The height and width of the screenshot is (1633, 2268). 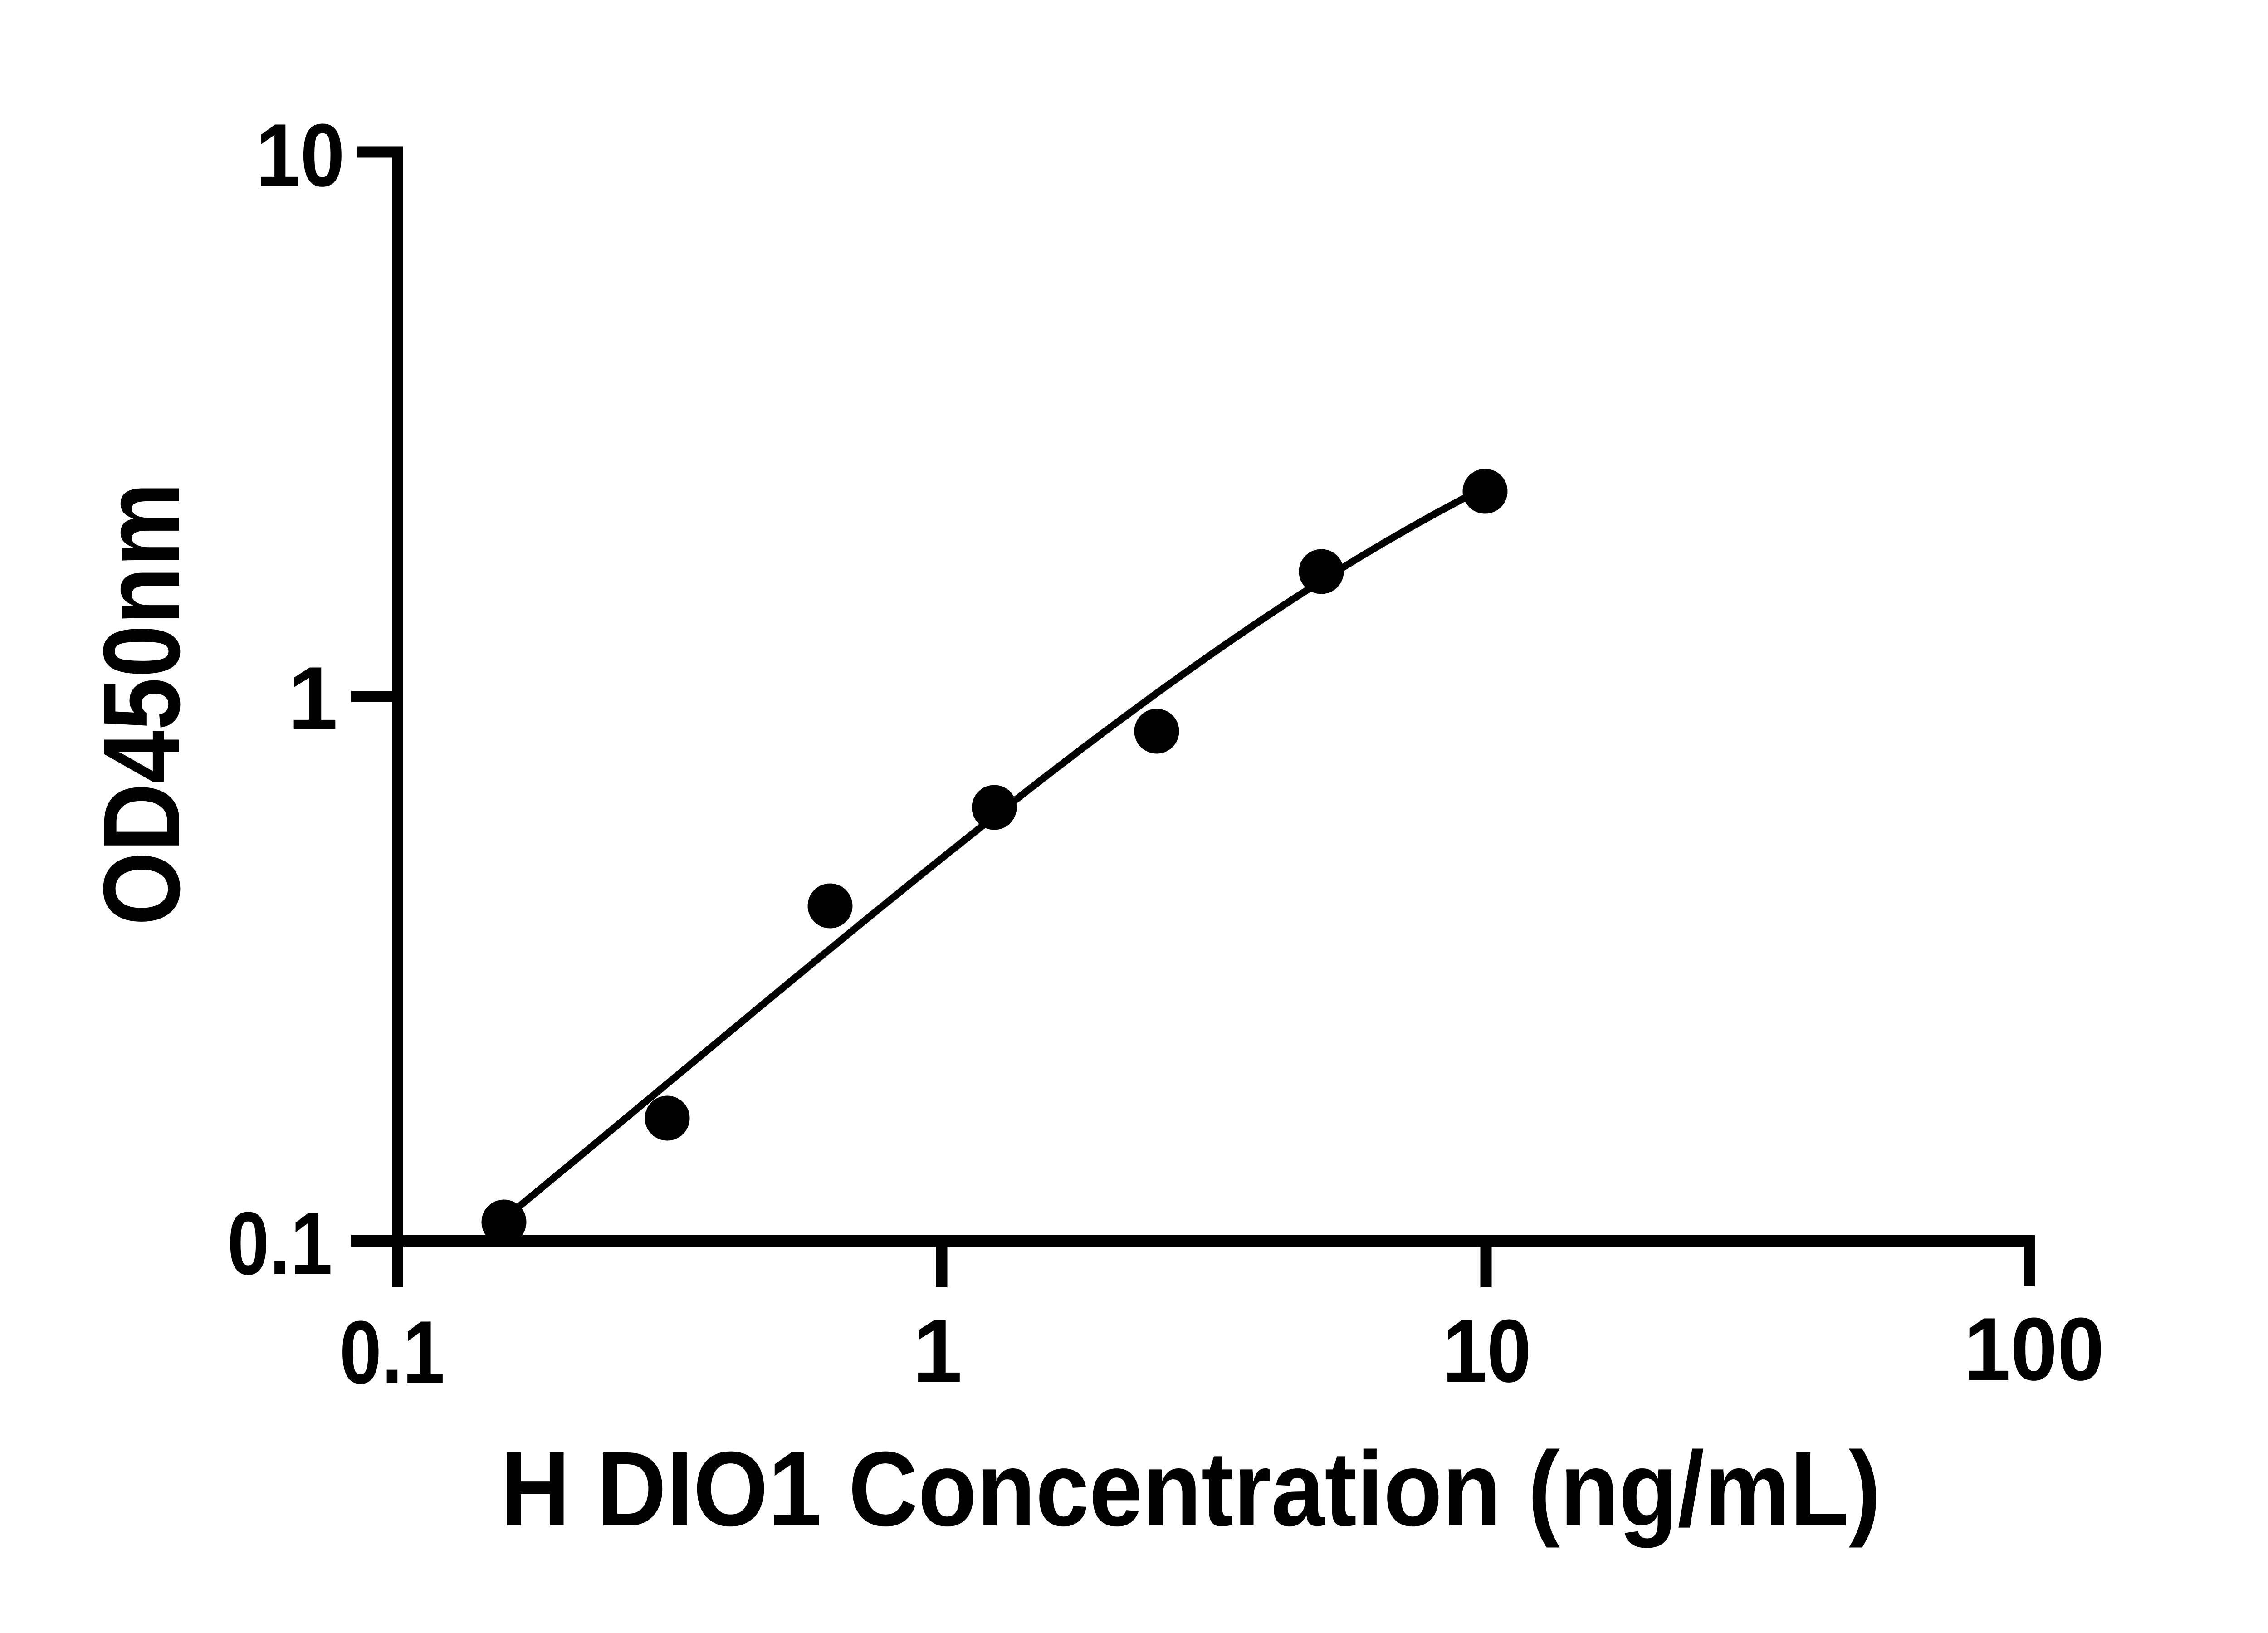 I want to click on svg-text: H DIO1 Concentration (ng/mL), so click(x=1191, y=1488).